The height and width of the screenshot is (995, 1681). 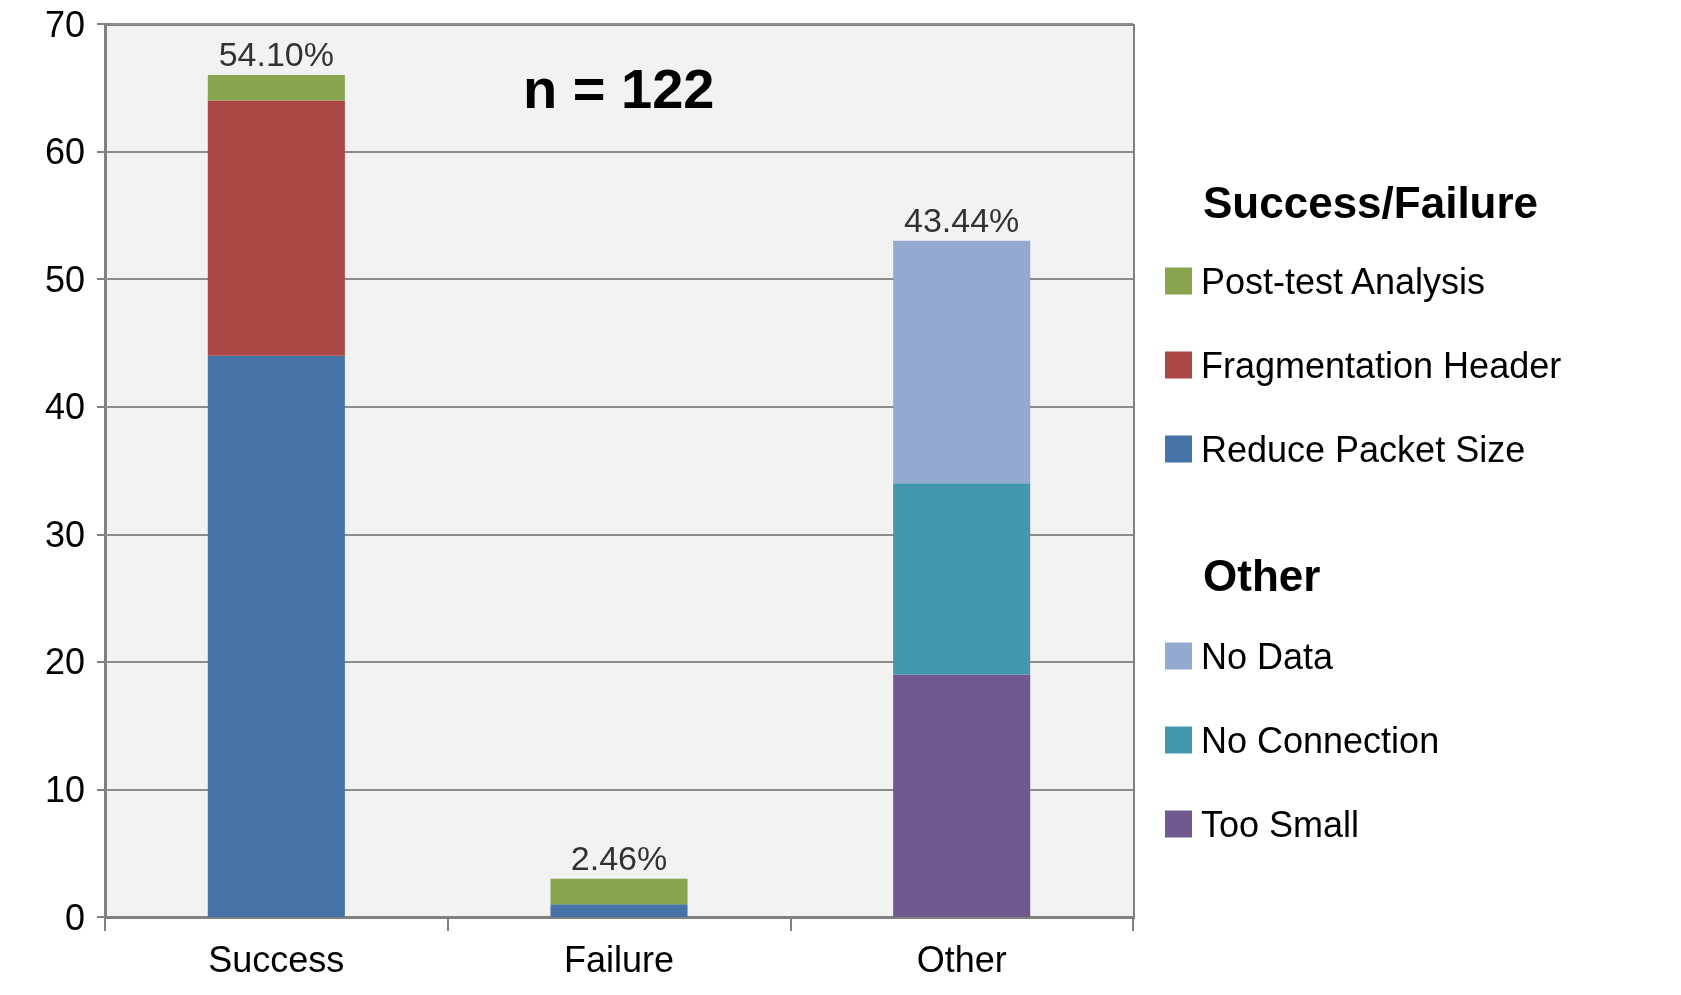 I want to click on legend-label: Post-test Analysis, so click(x=1343, y=281).